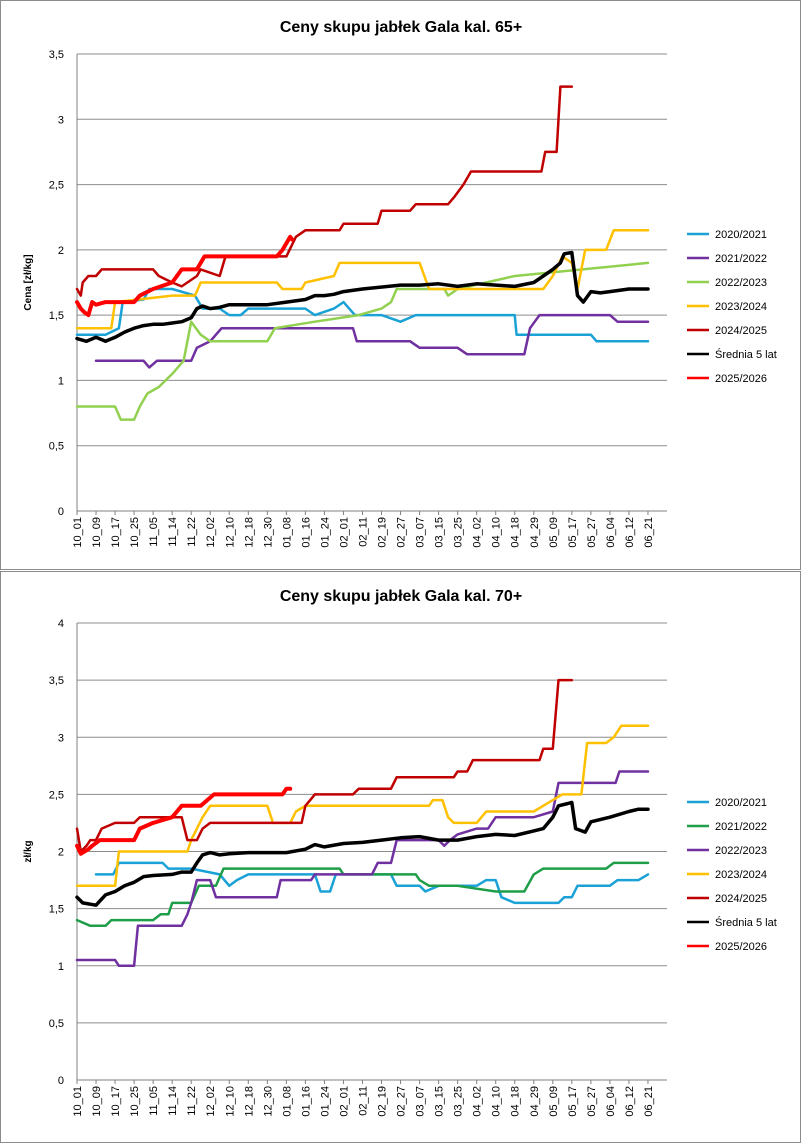 The height and width of the screenshot is (1144, 802). I want to click on x-tick-label: 04_02, so click(478, 532).